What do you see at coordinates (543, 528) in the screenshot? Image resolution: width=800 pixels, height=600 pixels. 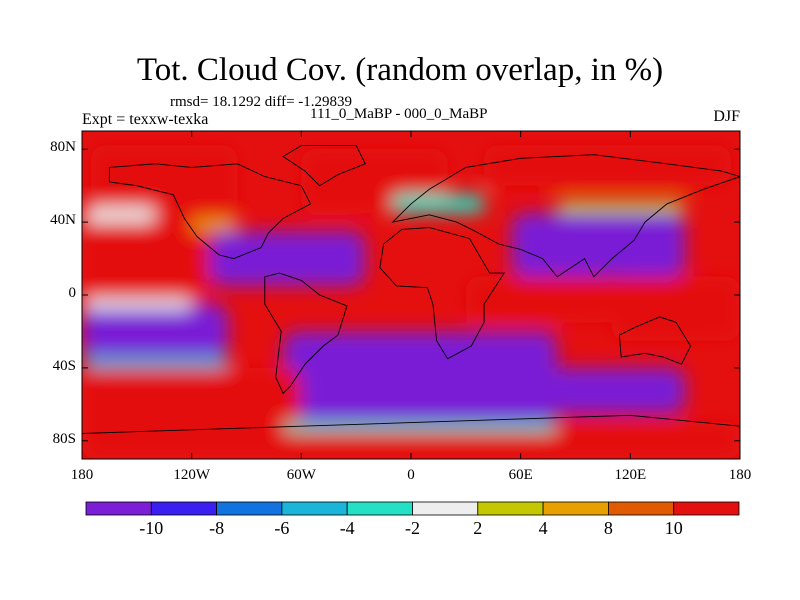 I see `colorbar-label: 4` at bounding box center [543, 528].